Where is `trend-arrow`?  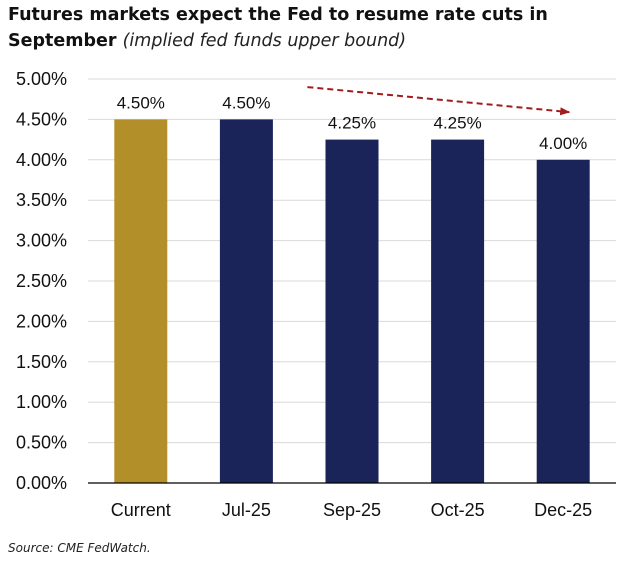 trend-arrow is located at coordinates (439, 101).